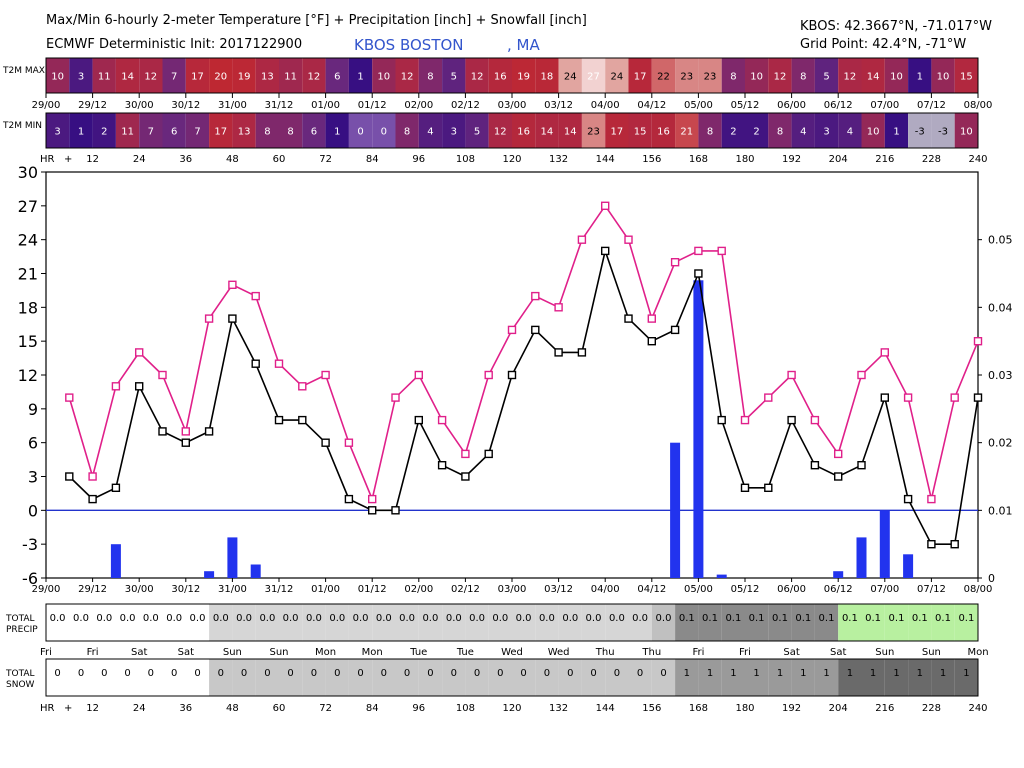  I want to click on snow-row: 0 0 0 0 0 0 0 0 0 0 0 0 0 0 0 0 0 0 0 0 0 0 0 0 0 0 0 1 1 1 1 1 1 1 1 1 1 1 1 1, so click(512, 677).